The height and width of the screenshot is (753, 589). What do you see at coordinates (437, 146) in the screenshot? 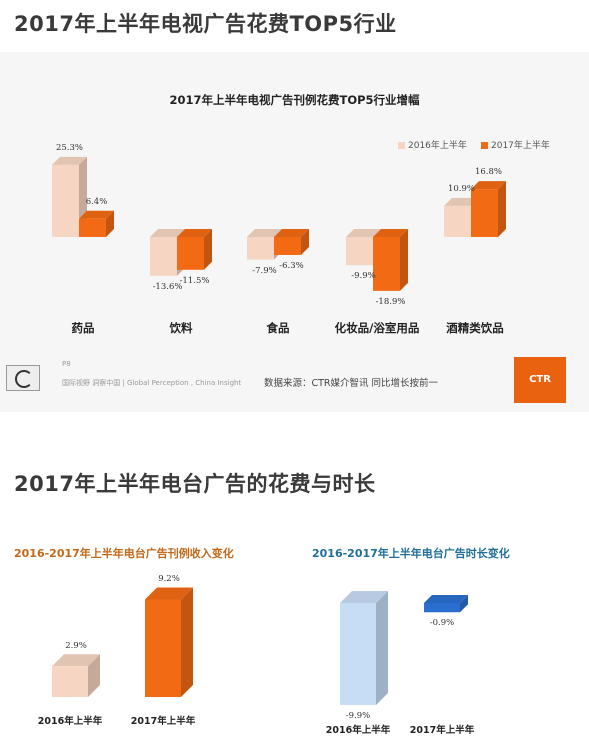
I see `legend-label-2016: 2016年上半年` at bounding box center [437, 146].